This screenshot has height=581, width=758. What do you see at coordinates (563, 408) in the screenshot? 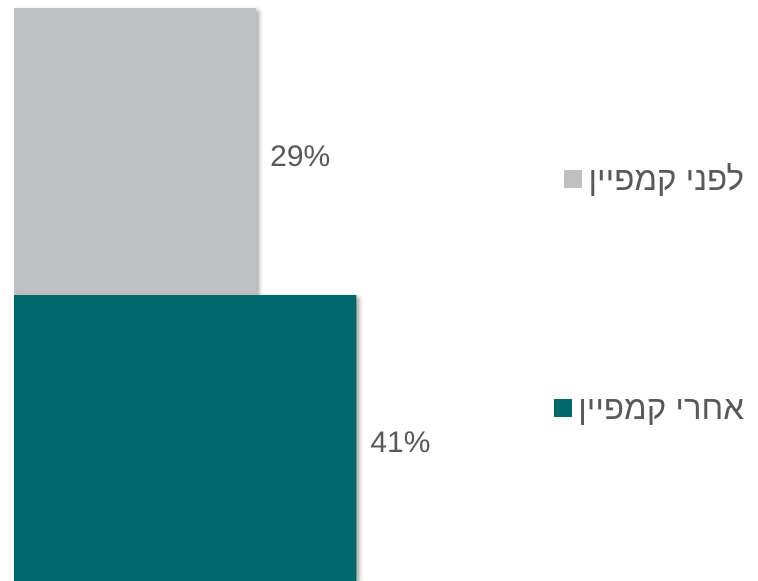
I see `legend-swatch-after` at bounding box center [563, 408].